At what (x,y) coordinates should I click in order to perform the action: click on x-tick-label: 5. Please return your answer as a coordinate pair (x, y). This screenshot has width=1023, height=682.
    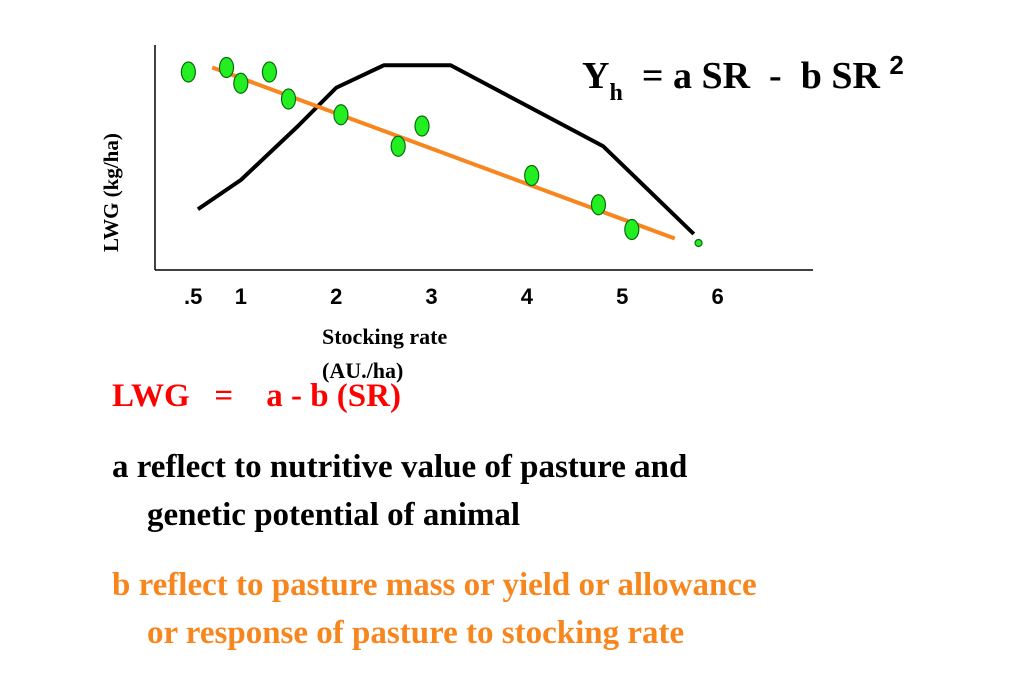
    Looking at the image, I should click on (622, 296).